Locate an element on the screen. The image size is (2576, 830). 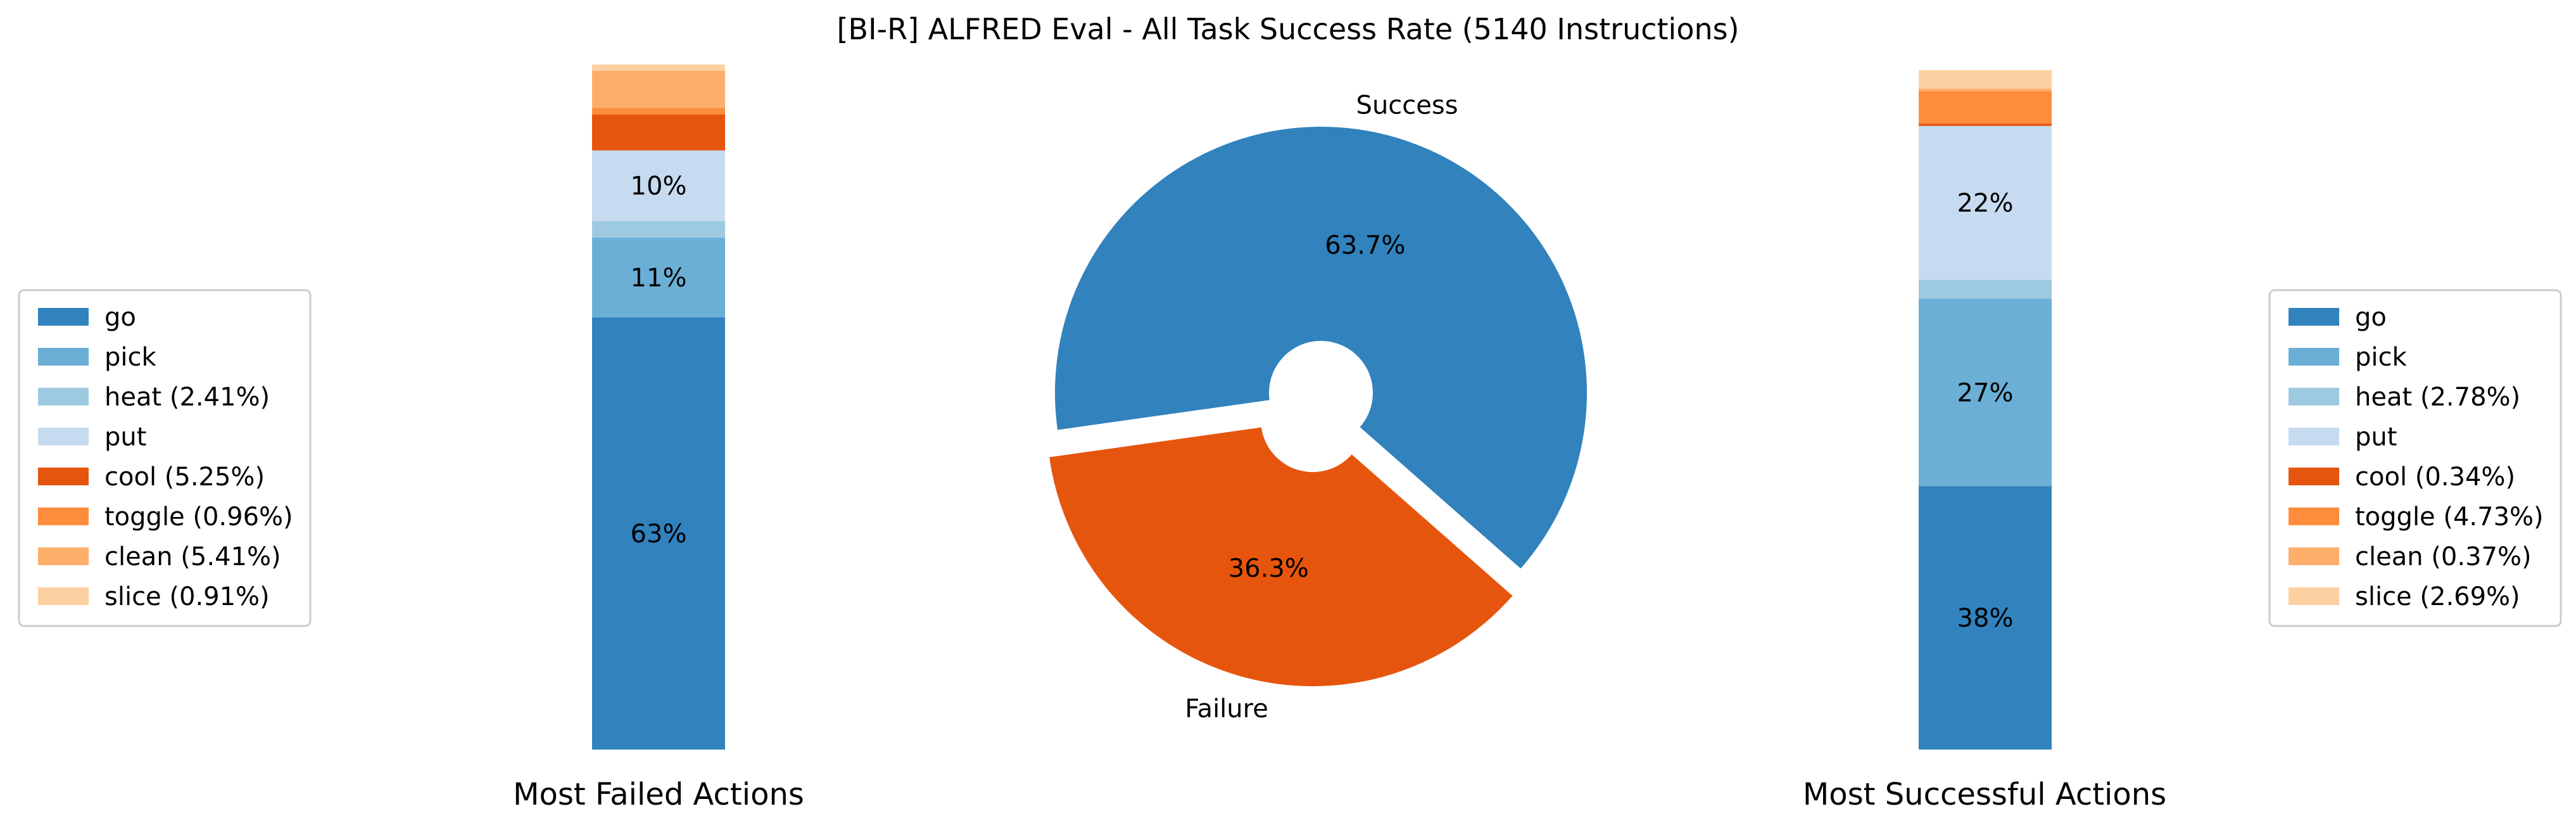
successful-actions-bar: 38% 27% 22% is located at coordinates (1985, 410).